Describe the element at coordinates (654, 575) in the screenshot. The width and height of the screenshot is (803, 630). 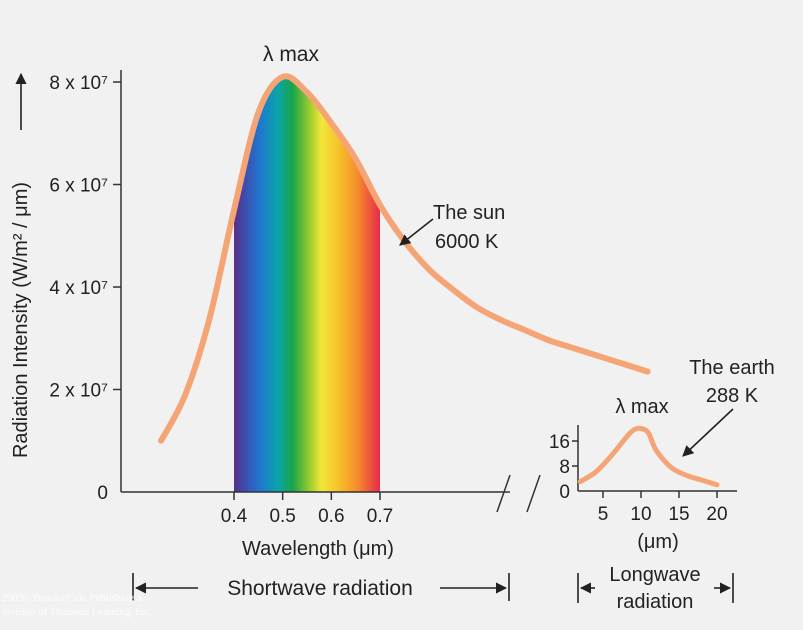
I see `longwave-label-line1: Longwave` at that location.